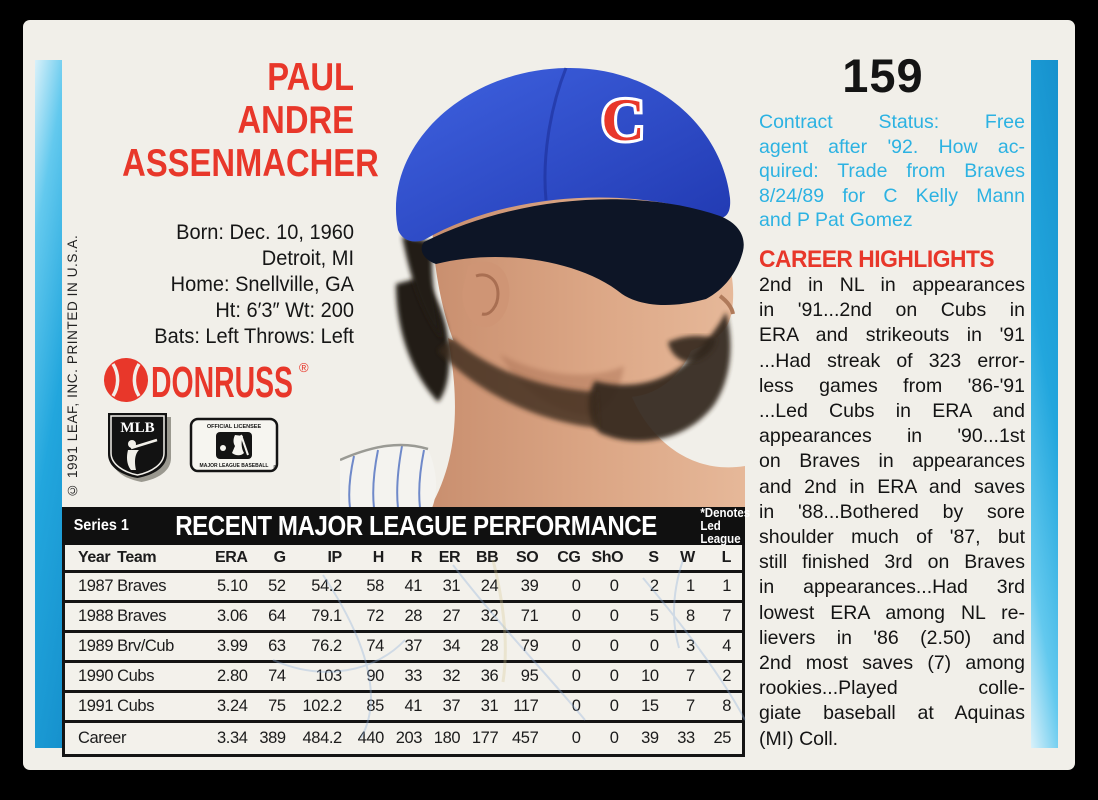 This screenshot has height=800, width=1098. I want to click on left-cyan-stripe, so click(48, 404).